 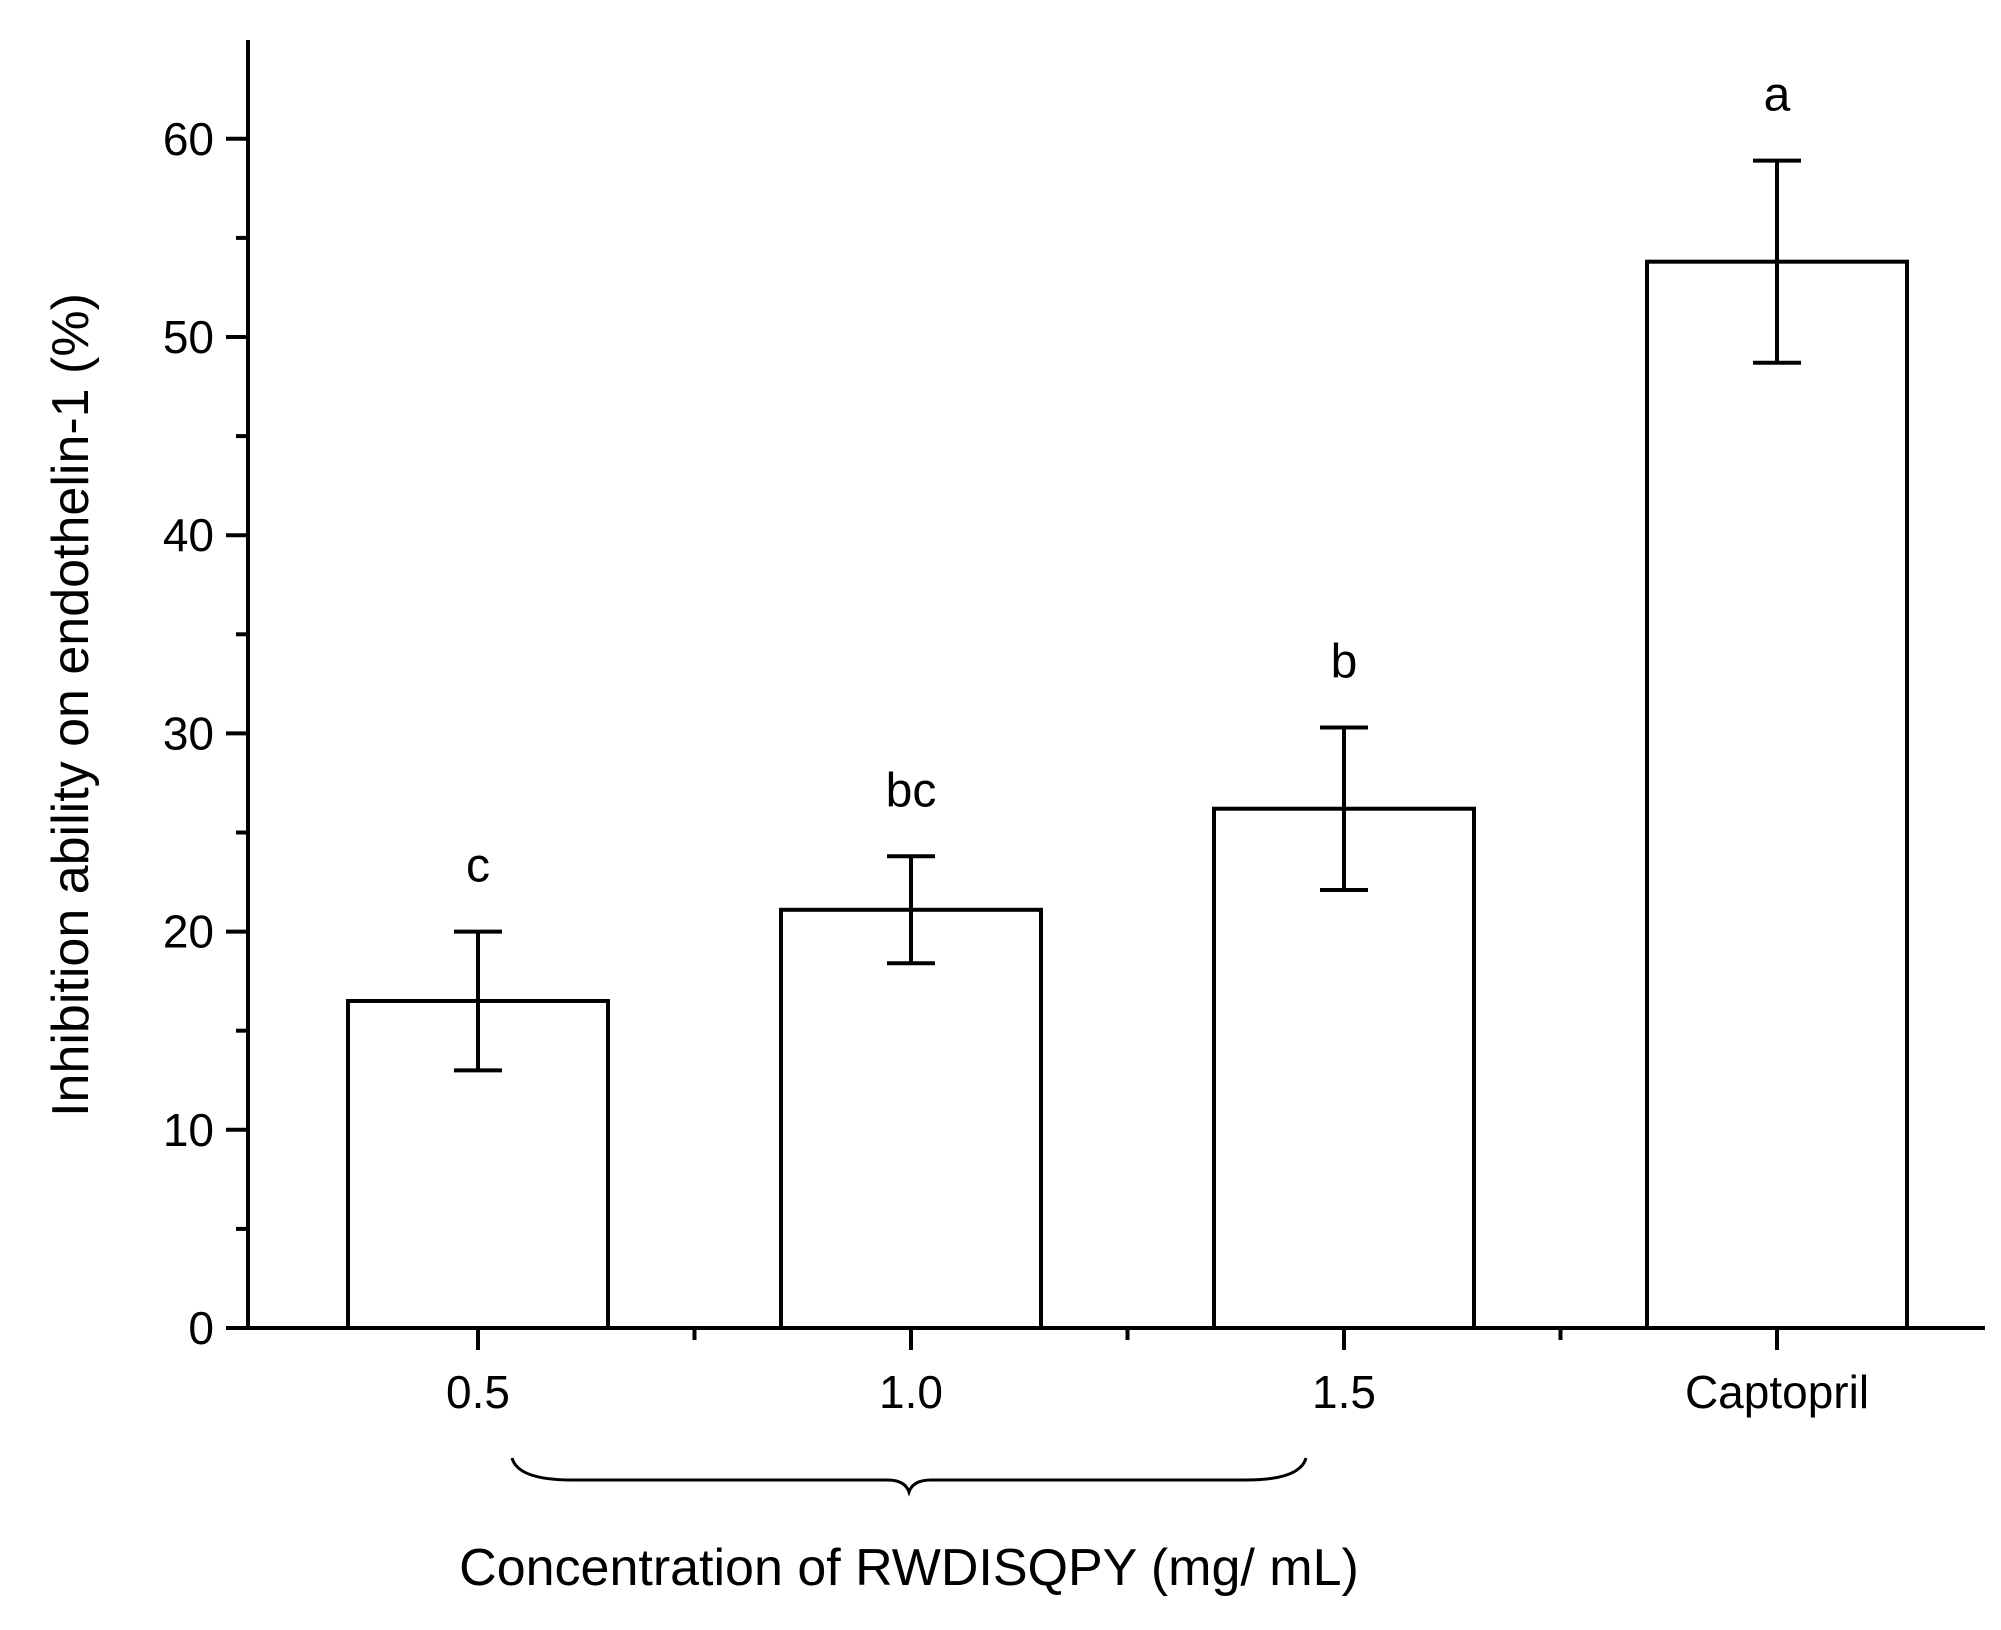 What do you see at coordinates (1777, 1392) in the screenshot?
I see `x-tick-label-3: Captopril` at bounding box center [1777, 1392].